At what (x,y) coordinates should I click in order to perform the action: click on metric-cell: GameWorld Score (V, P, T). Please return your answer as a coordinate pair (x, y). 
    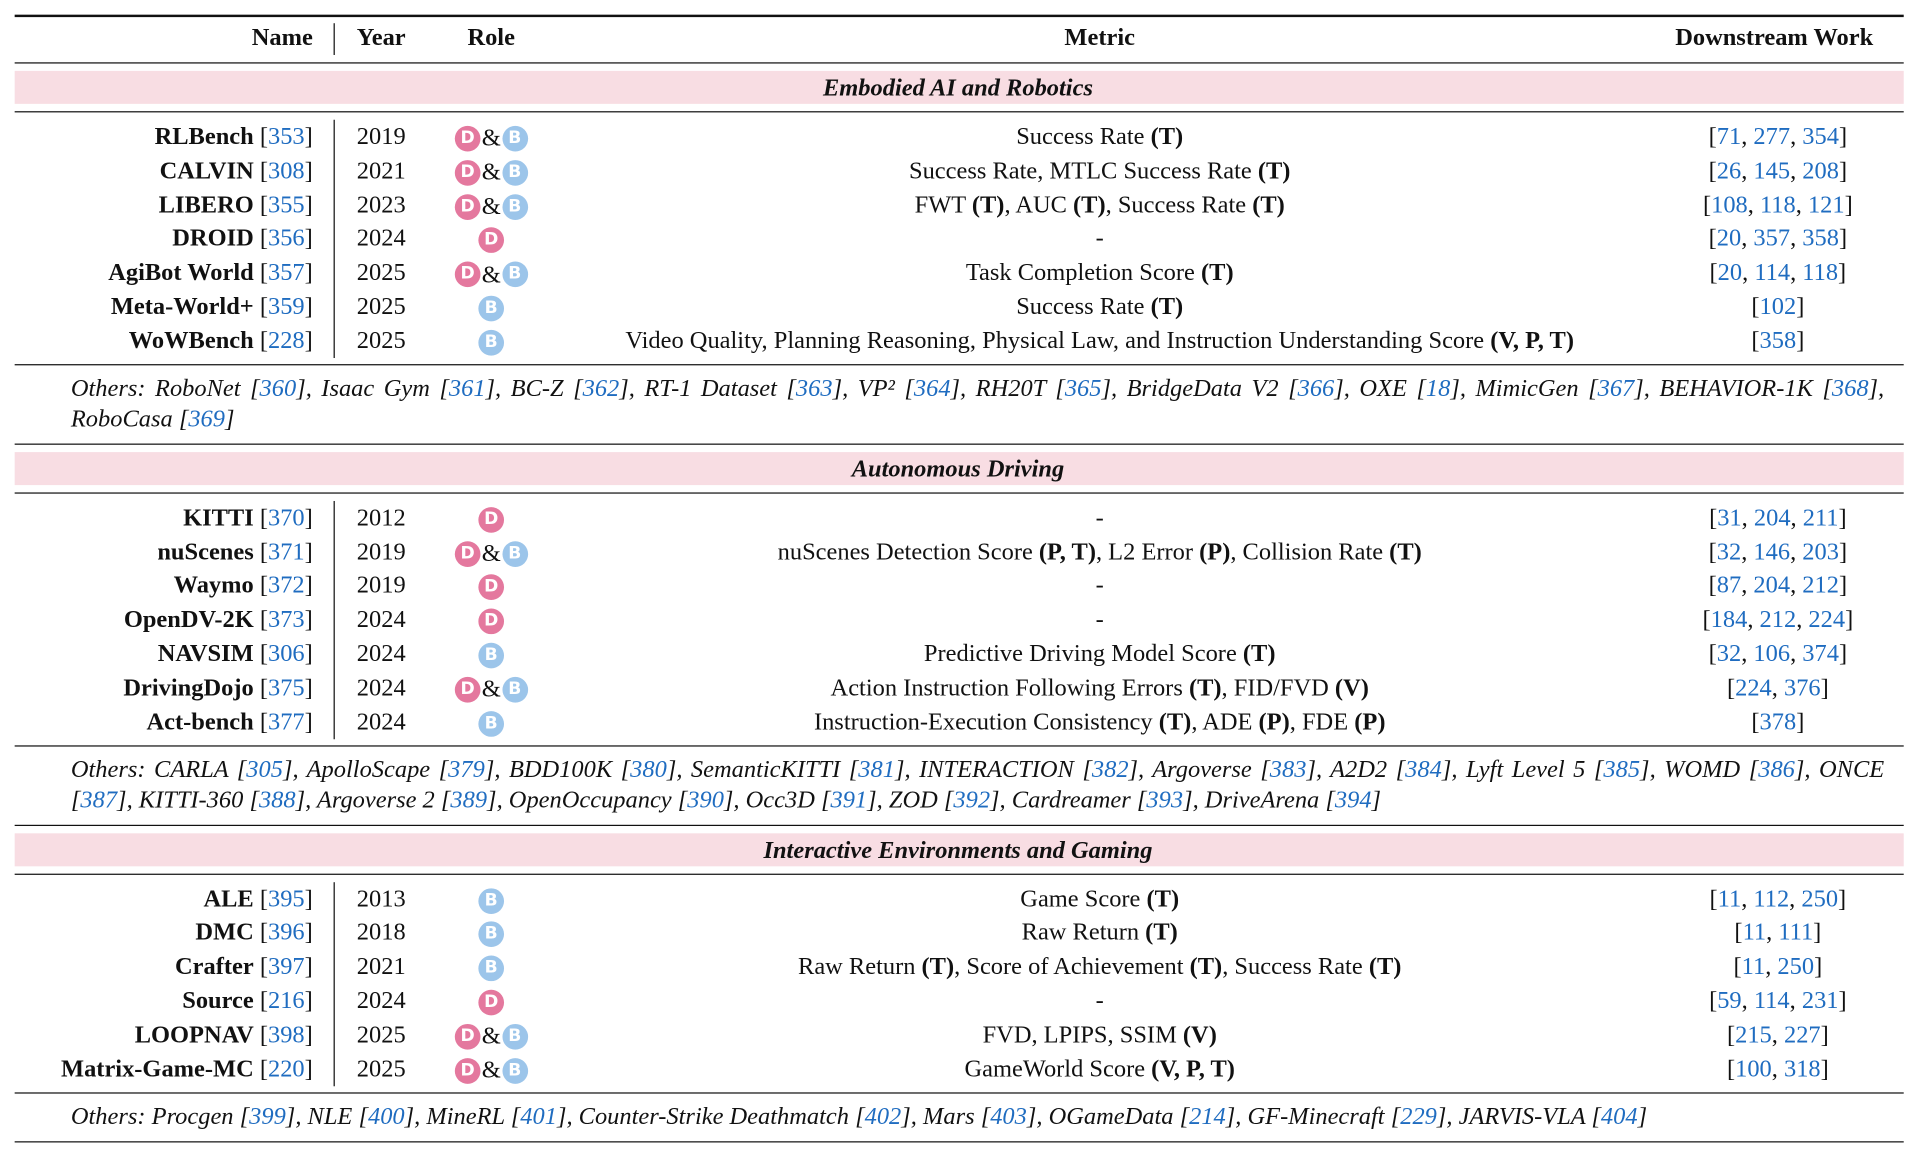
    Looking at the image, I should click on (1099, 1069).